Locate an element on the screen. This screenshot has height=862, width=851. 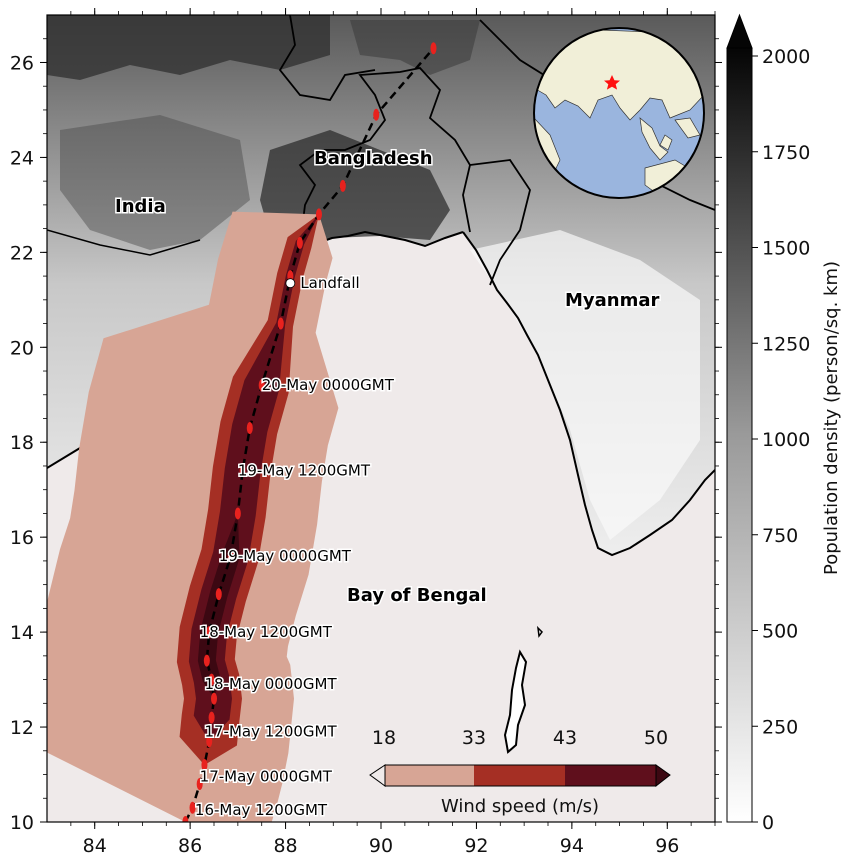
colorbar-tick-label: 1250 is located at coordinates (786, 344).